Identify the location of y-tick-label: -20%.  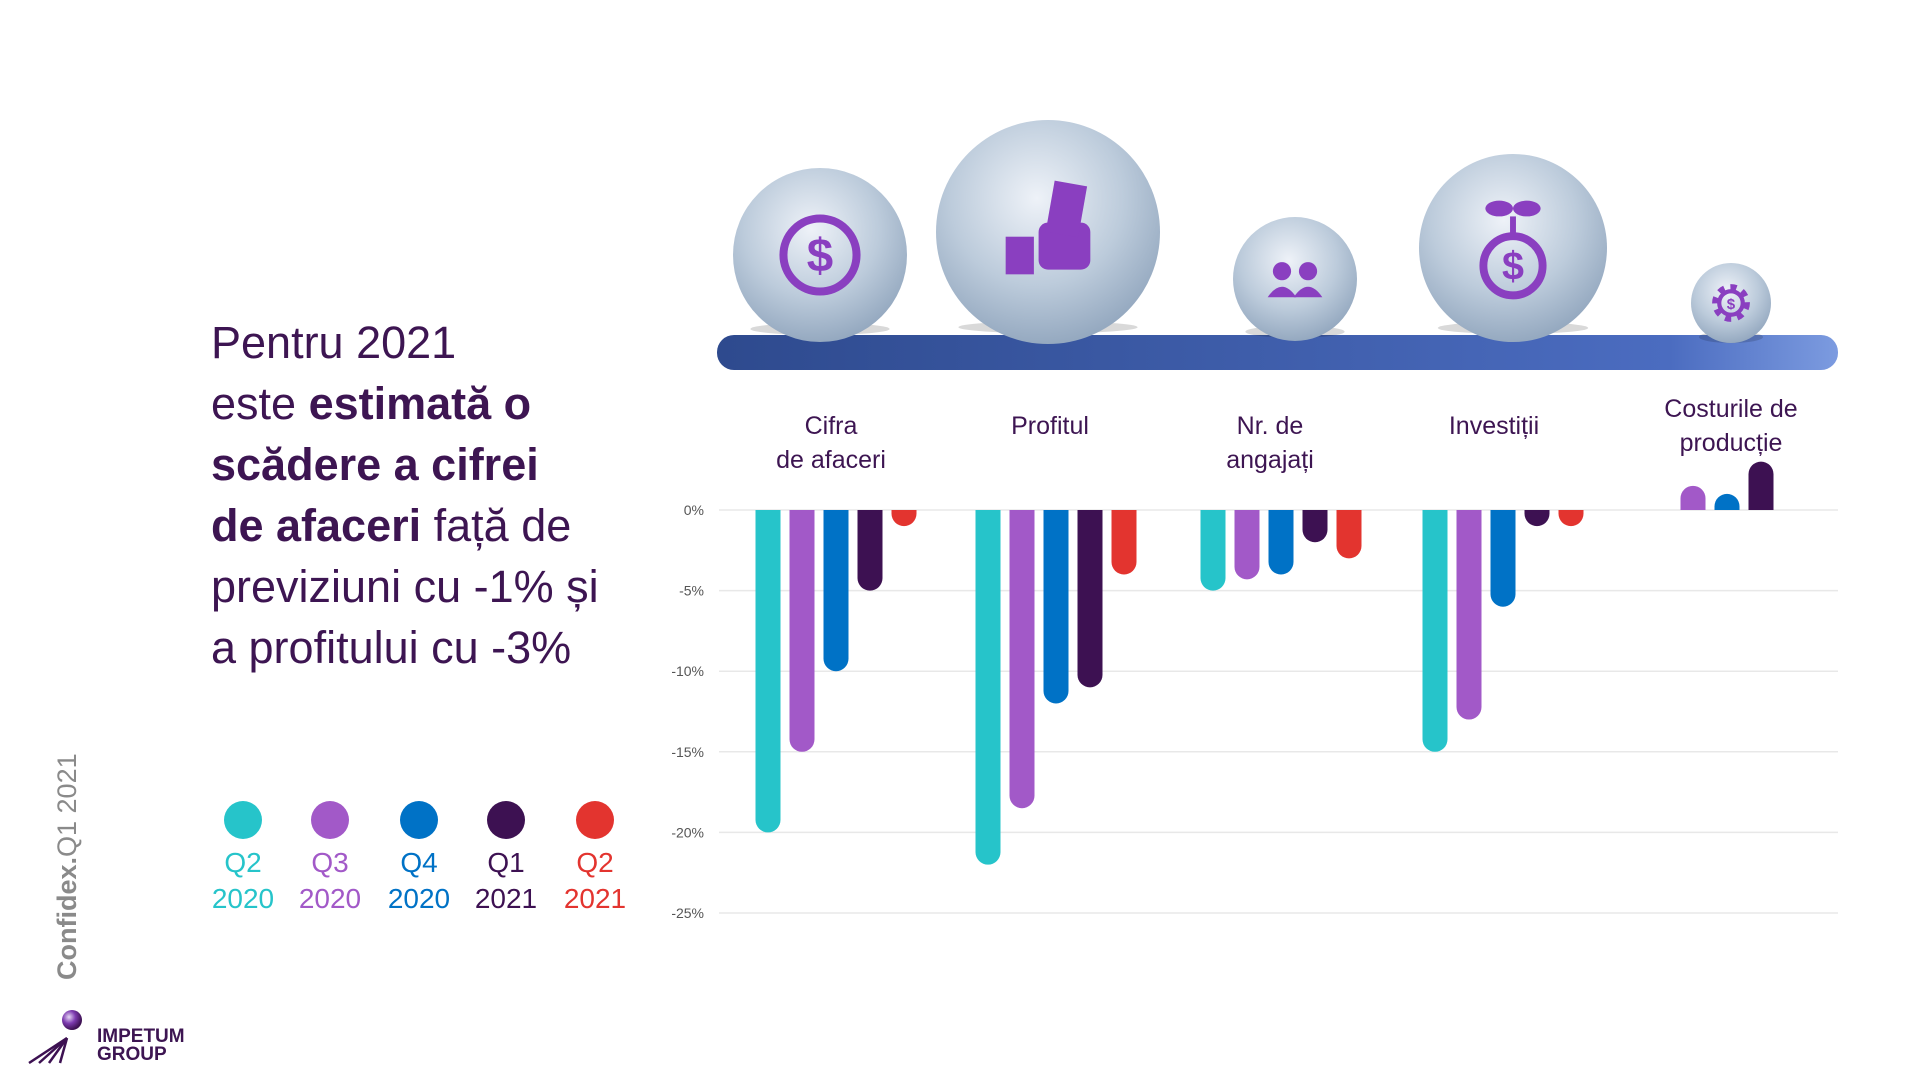
(687, 832).